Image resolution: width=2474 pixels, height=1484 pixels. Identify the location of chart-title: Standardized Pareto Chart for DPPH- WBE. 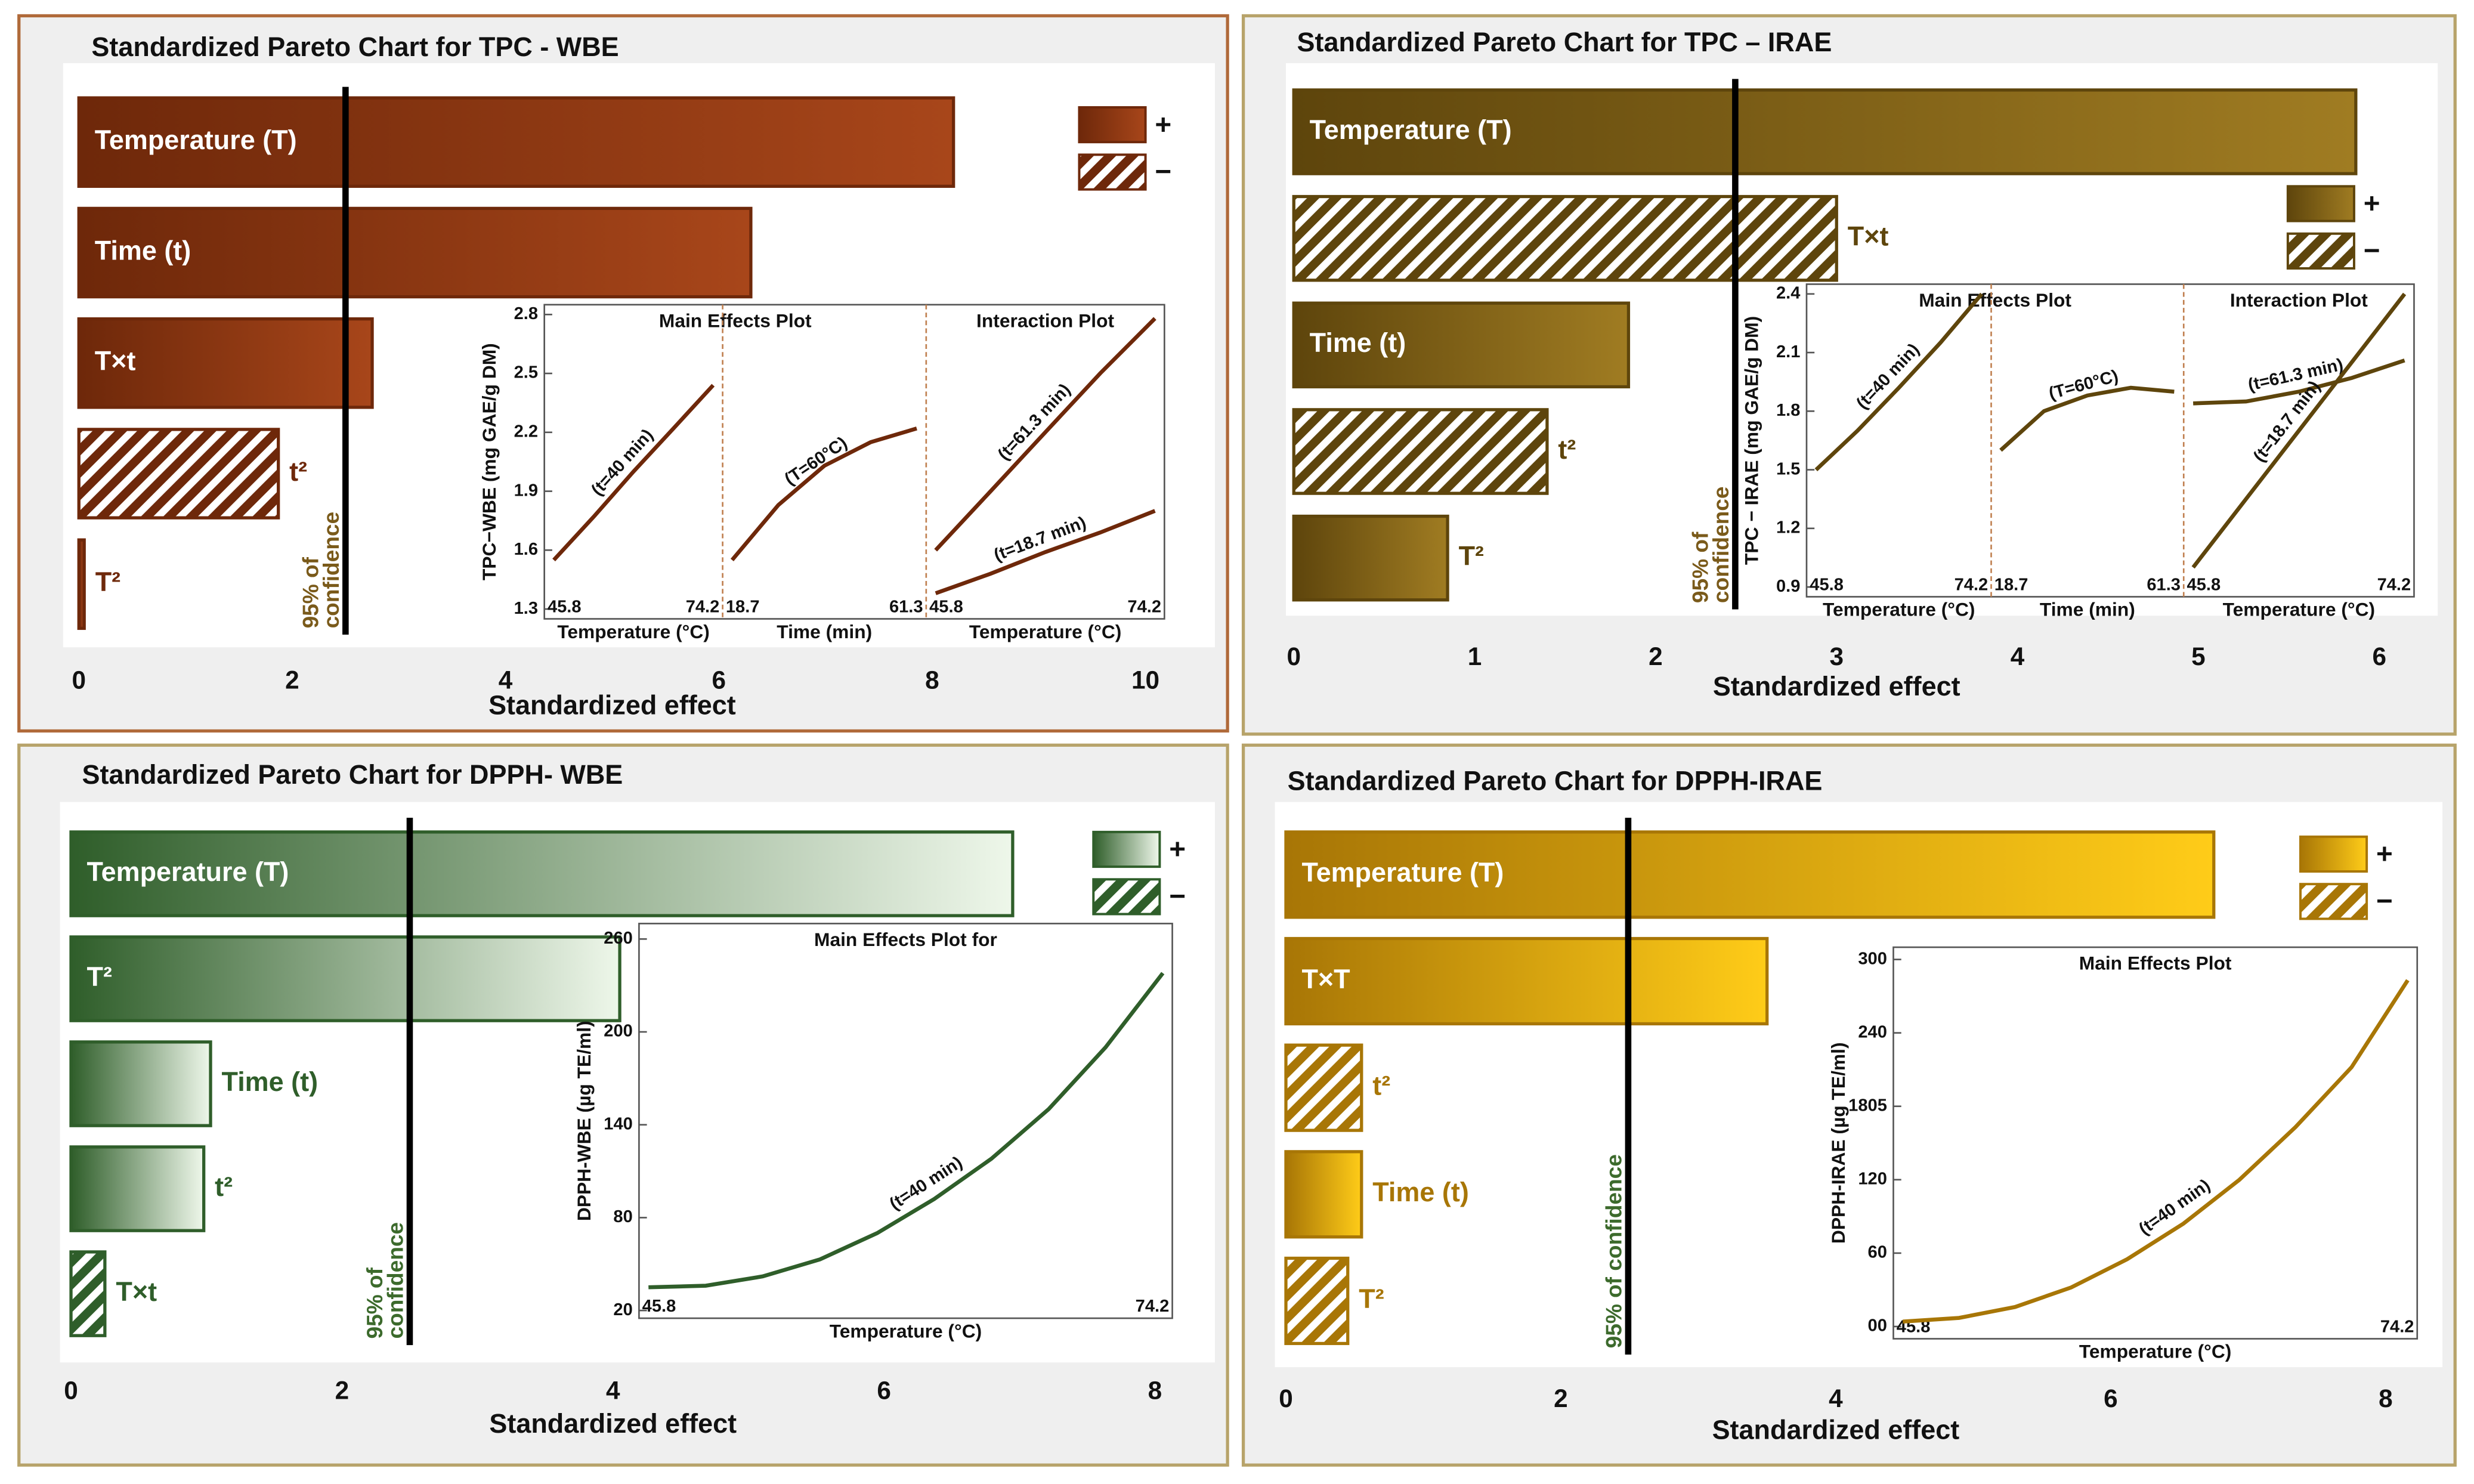
(353, 774).